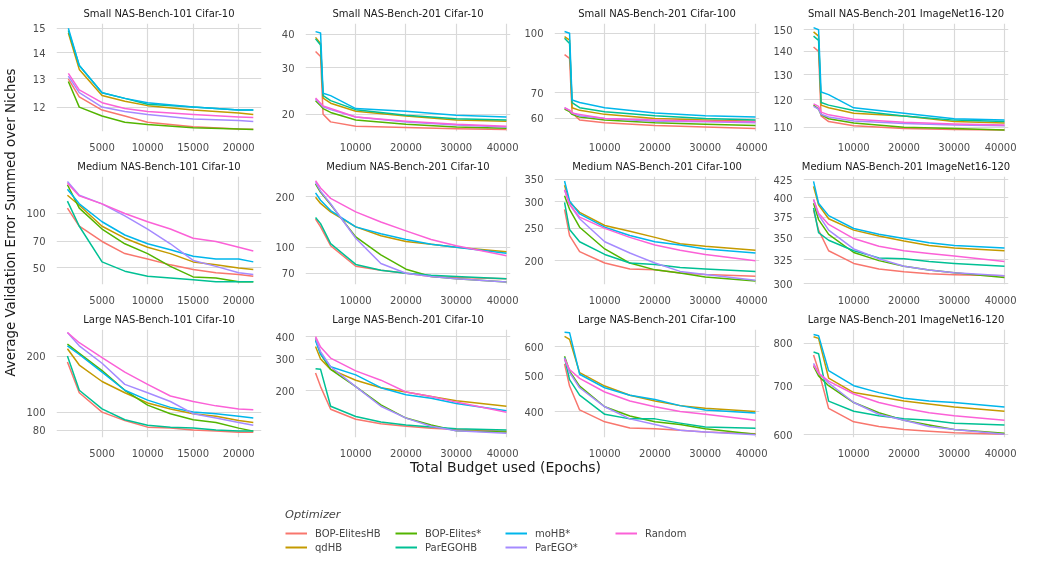 The width and height of the screenshot is (1041, 579). I want to click on legend-label: ParEGOHB, so click(452, 547).